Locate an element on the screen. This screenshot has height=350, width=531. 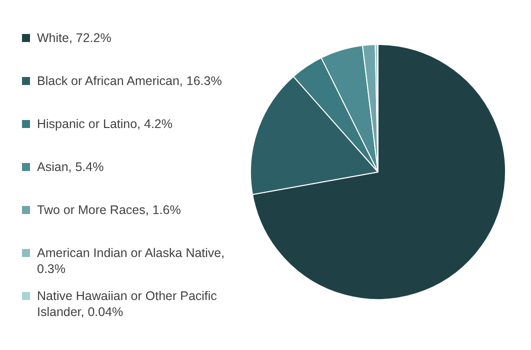
legend-label: Asian, 5.4% is located at coordinates (70, 167).